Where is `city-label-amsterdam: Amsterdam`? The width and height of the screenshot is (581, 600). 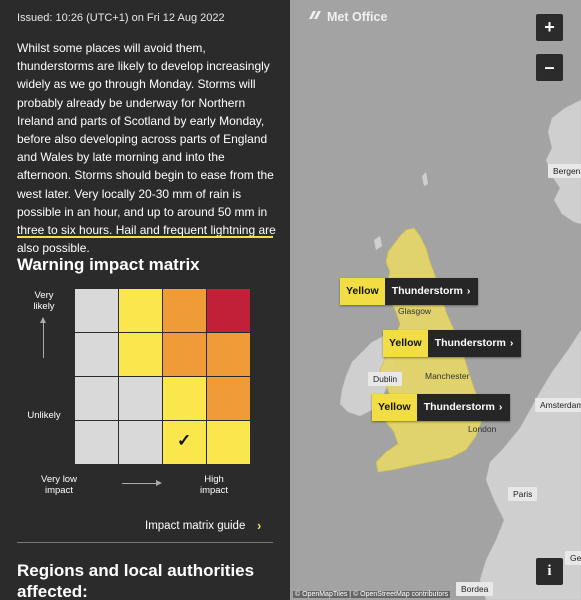
city-label-amsterdam: Amsterdam is located at coordinates (558, 405).